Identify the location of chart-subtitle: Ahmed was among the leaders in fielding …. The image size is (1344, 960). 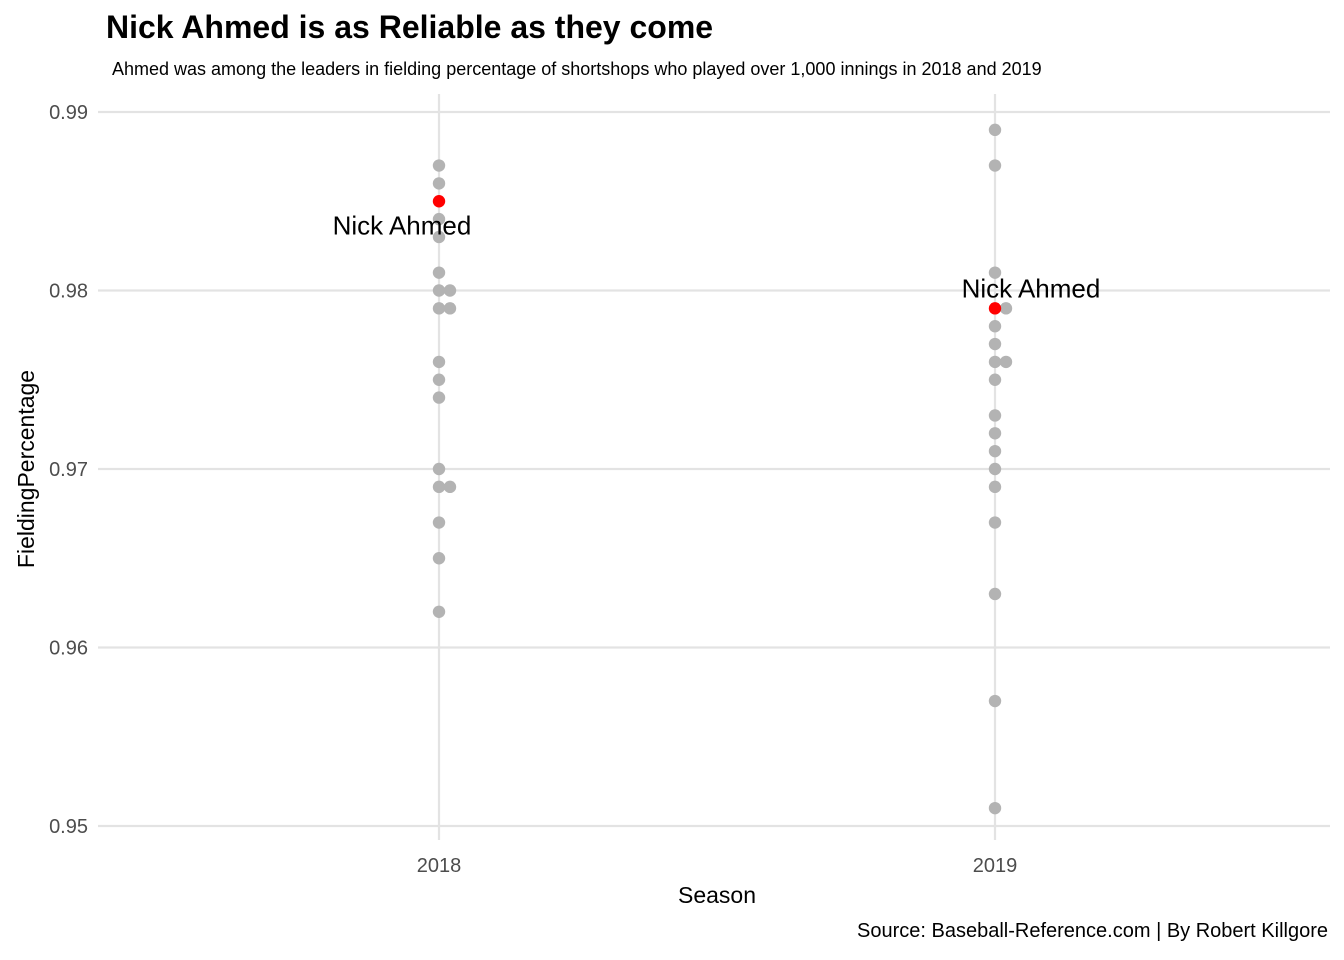
(577, 69).